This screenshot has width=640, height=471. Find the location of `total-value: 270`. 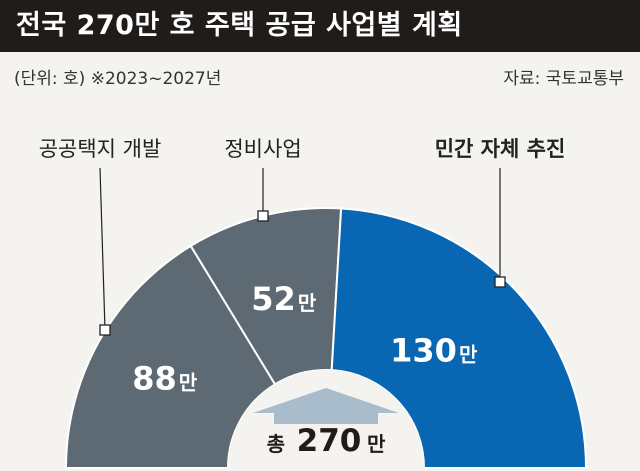

total-value: 270 is located at coordinates (329, 441).